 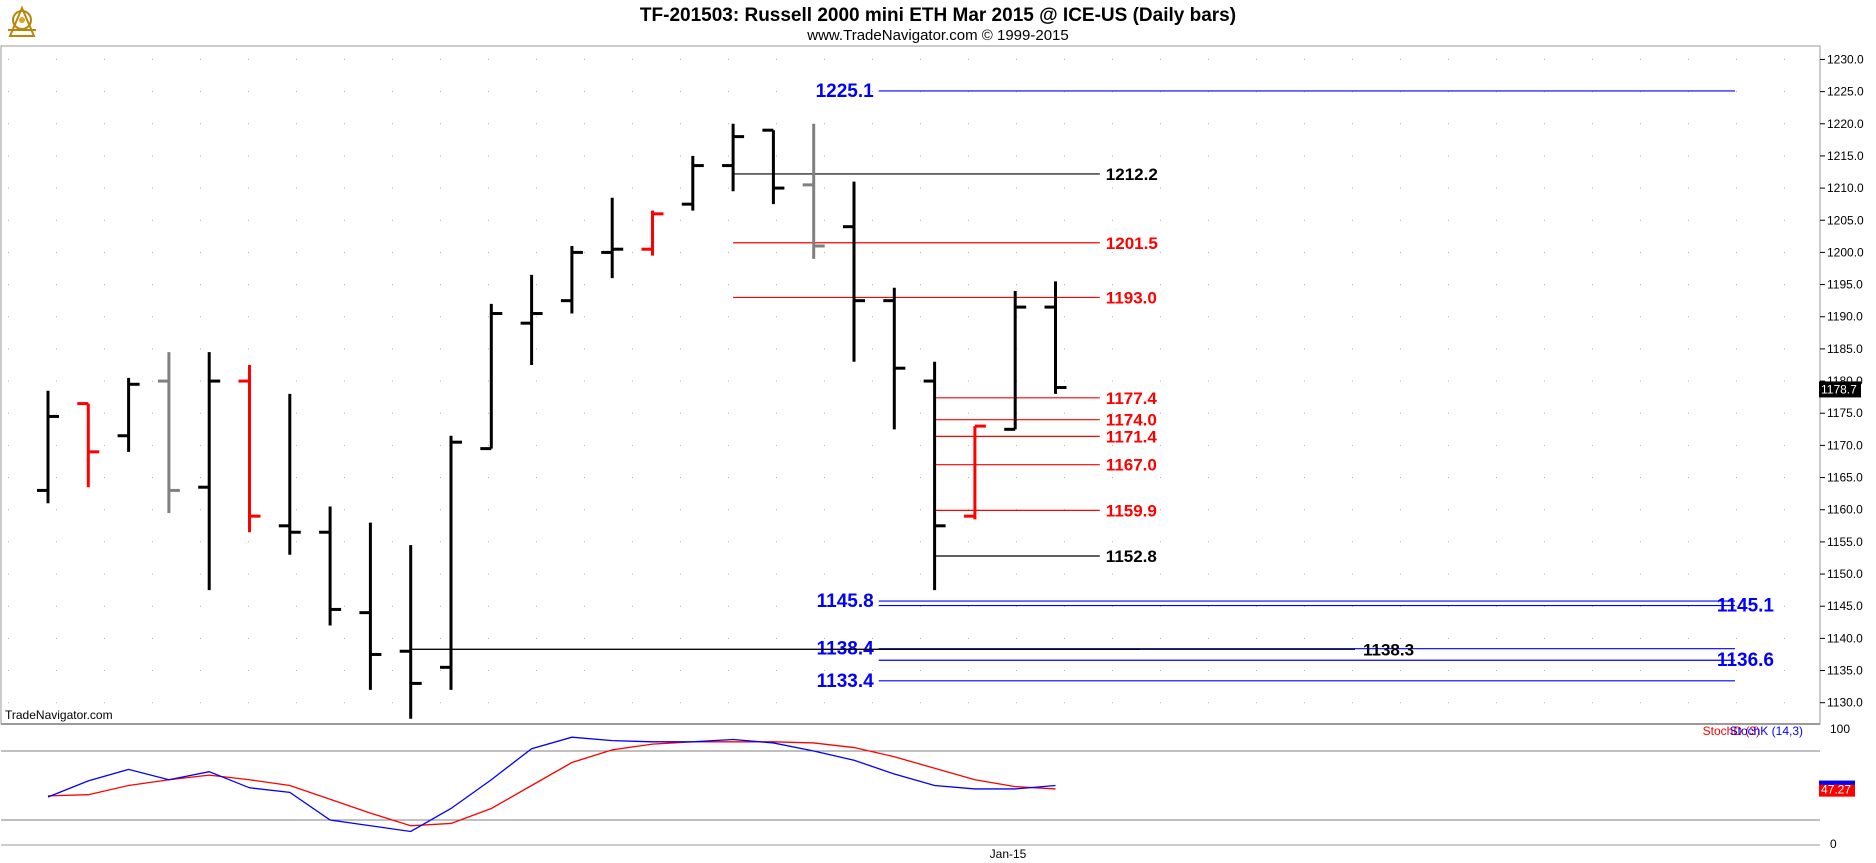 I want to click on level-label: 1177.4, so click(x=1132, y=398).